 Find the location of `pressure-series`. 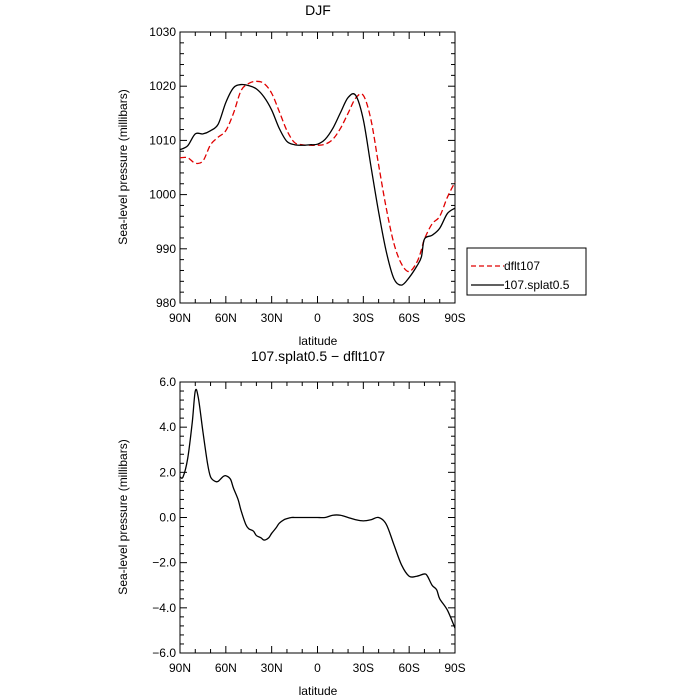

pressure-series is located at coordinates (317, 183).